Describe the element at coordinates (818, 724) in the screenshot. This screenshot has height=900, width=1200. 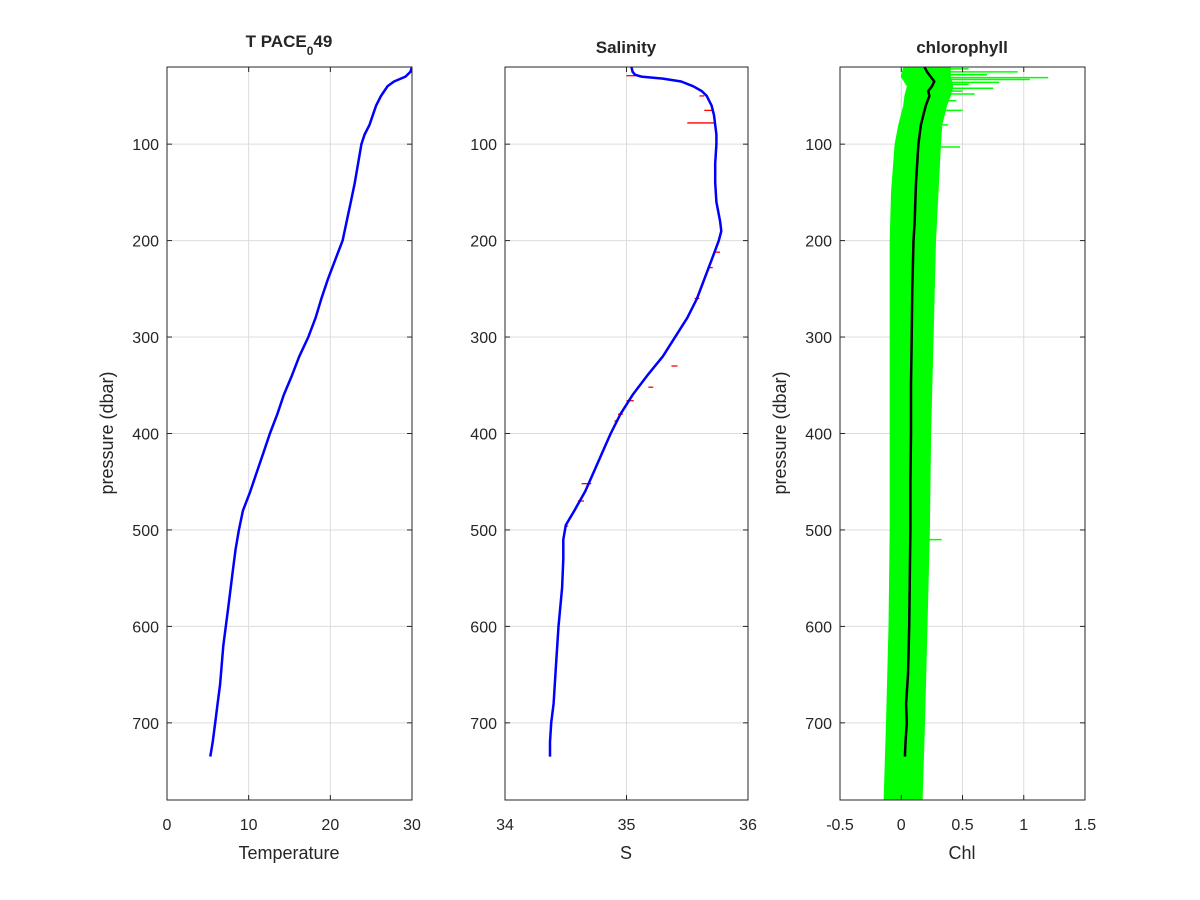
I see `chlorophyll-y-tick-label: 700` at that location.